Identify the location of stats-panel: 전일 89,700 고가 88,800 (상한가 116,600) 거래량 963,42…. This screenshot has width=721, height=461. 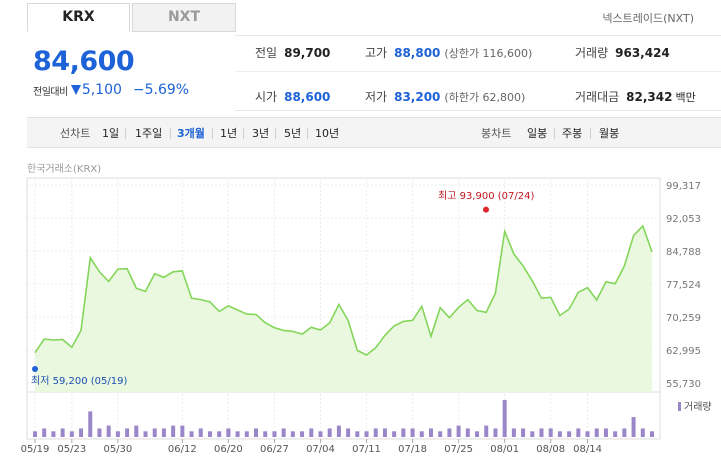
(478, 73).